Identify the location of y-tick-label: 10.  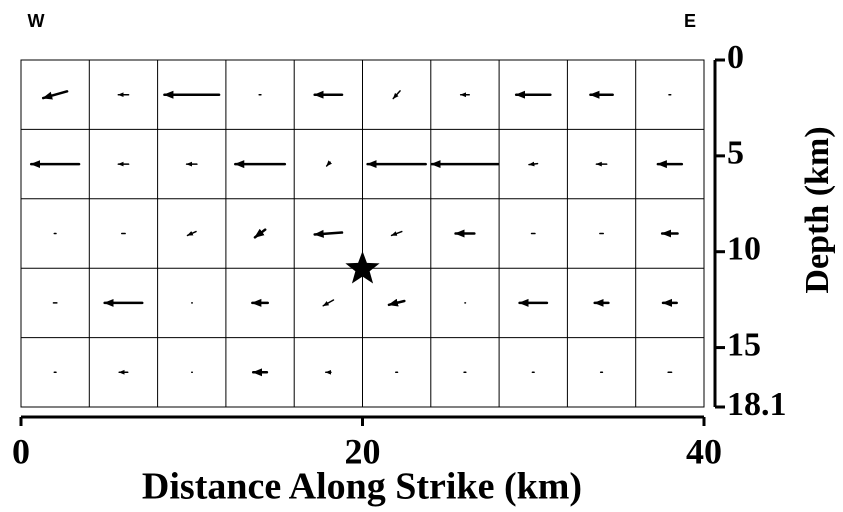
(744, 249).